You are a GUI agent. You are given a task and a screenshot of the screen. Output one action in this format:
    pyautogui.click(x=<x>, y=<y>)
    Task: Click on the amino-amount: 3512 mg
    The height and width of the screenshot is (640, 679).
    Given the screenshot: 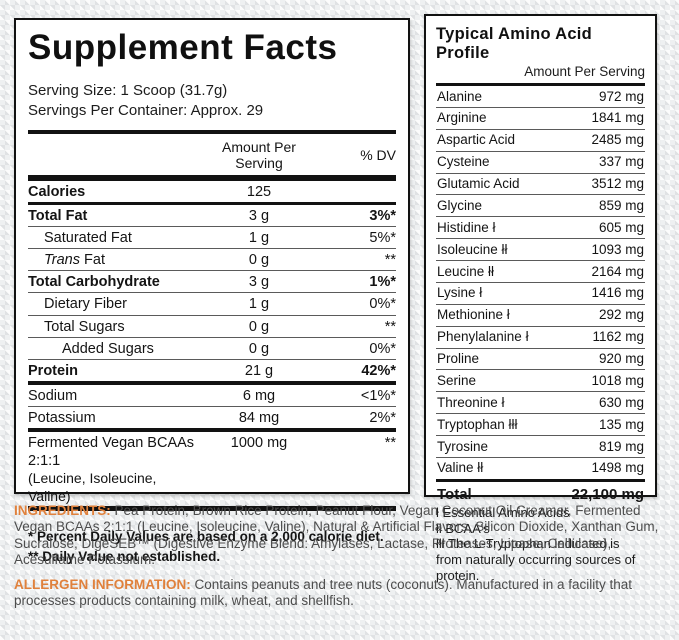 What is the action you would take?
    pyautogui.click(x=617, y=183)
    